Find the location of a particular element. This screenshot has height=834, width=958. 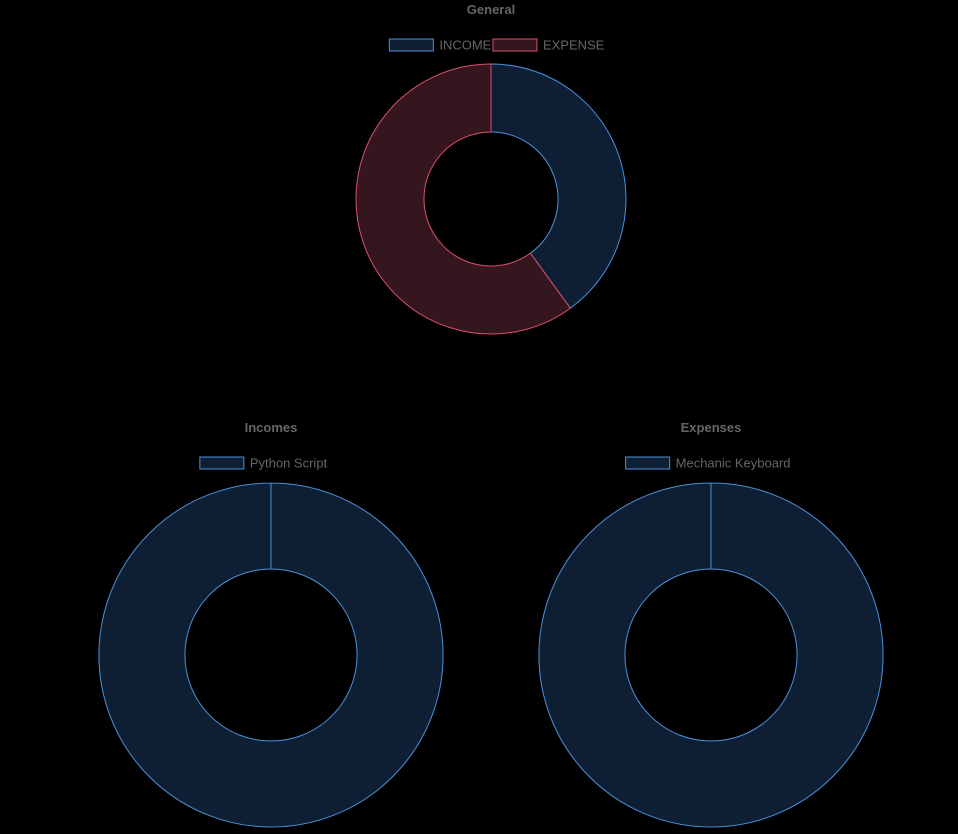

expenses-legend: Mechanic Keyboard is located at coordinates (708, 463).